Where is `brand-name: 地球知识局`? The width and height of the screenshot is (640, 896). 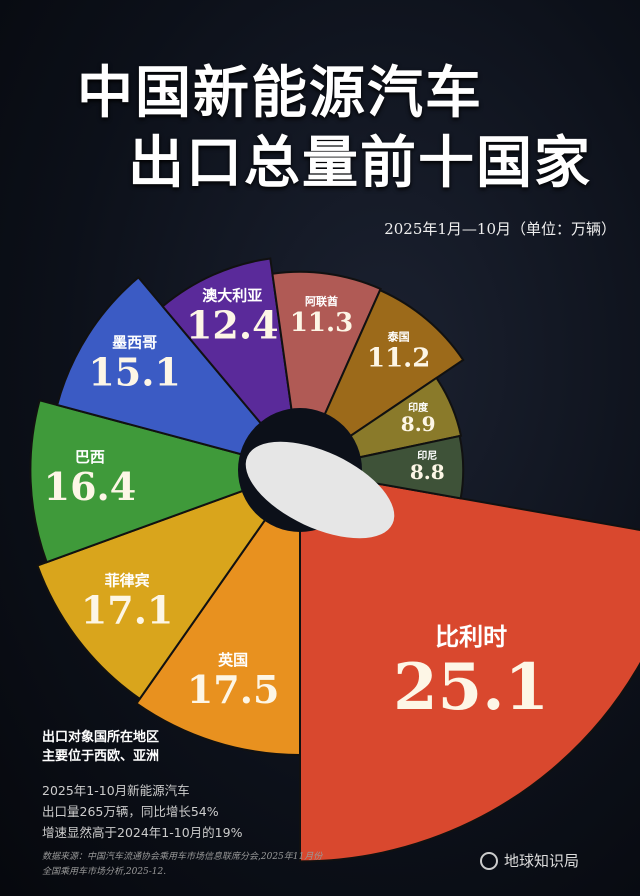 brand-name: 地球知识局 is located at coordinates (542, 861).